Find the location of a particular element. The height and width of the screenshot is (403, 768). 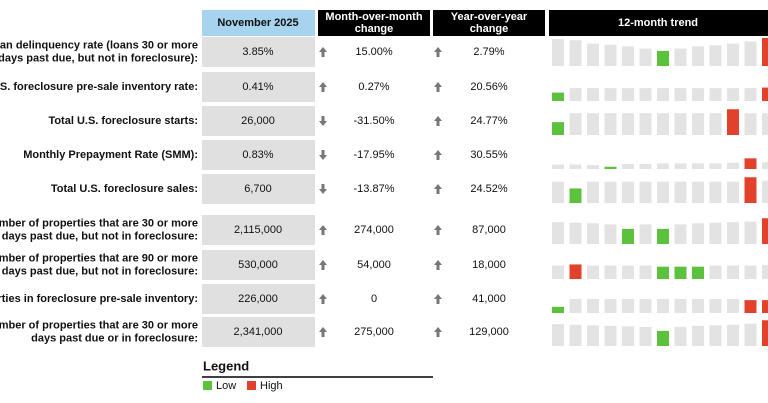

mom-change: -13.87% is located at coordinates (374, 189).